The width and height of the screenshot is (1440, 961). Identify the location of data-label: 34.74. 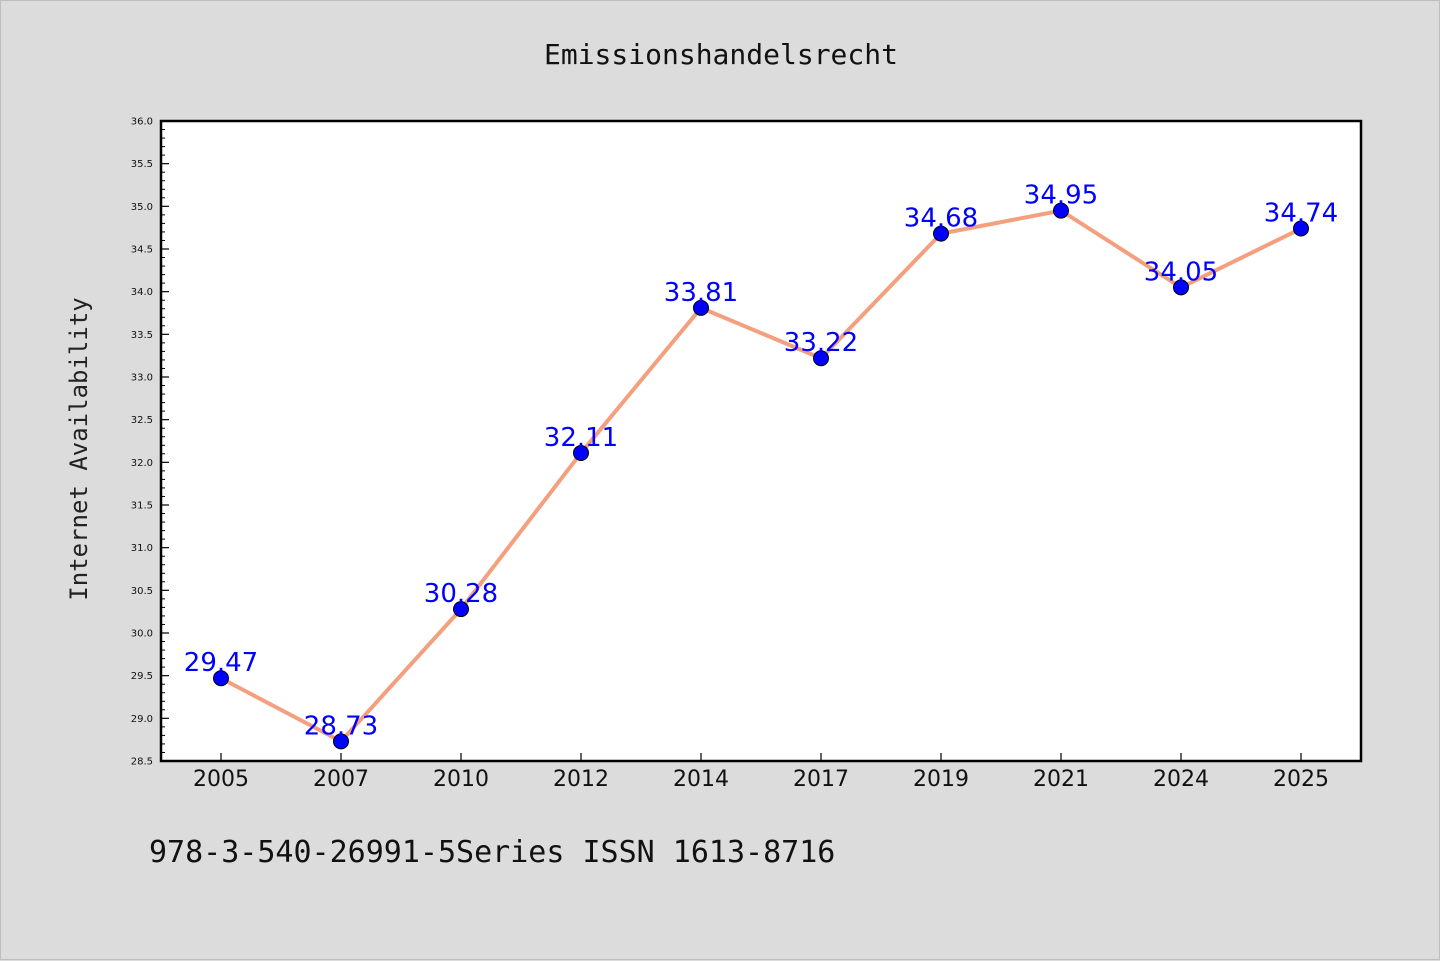
(1301, 214).